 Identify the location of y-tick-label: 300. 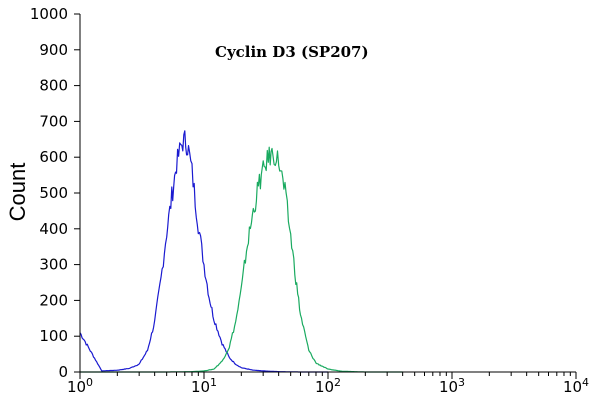
(53, 265).